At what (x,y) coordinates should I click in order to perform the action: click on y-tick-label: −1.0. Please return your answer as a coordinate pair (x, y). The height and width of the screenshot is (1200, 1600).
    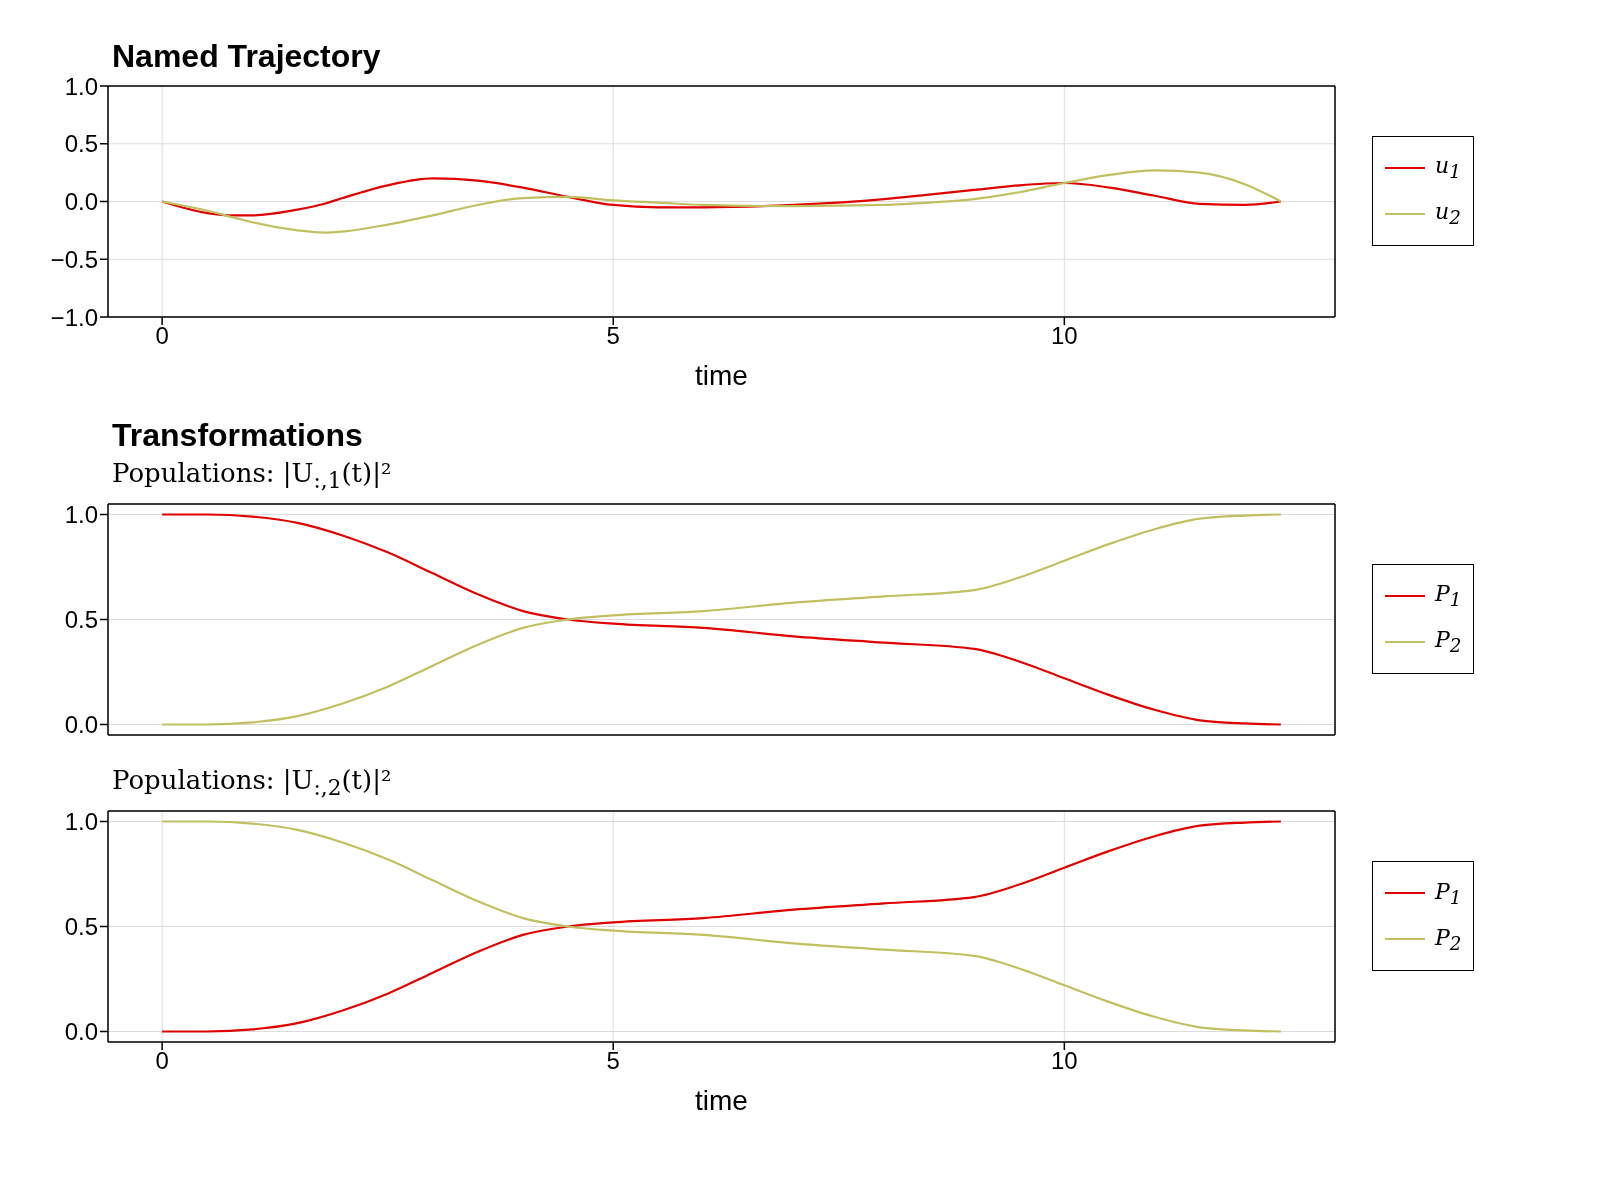
    Looking at the image, I should click on (74, 317).